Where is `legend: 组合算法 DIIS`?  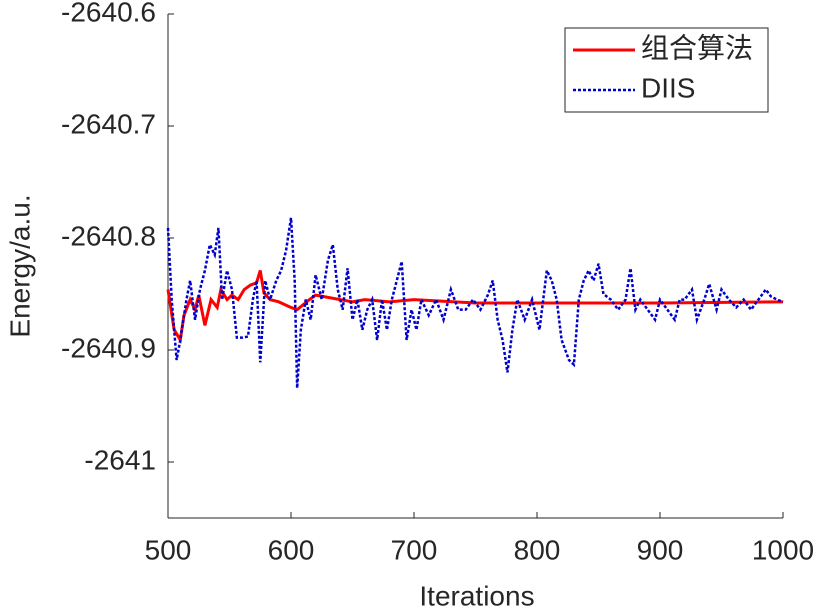
legend: 组合算法 DIIS is located at coordinates (666, 70).